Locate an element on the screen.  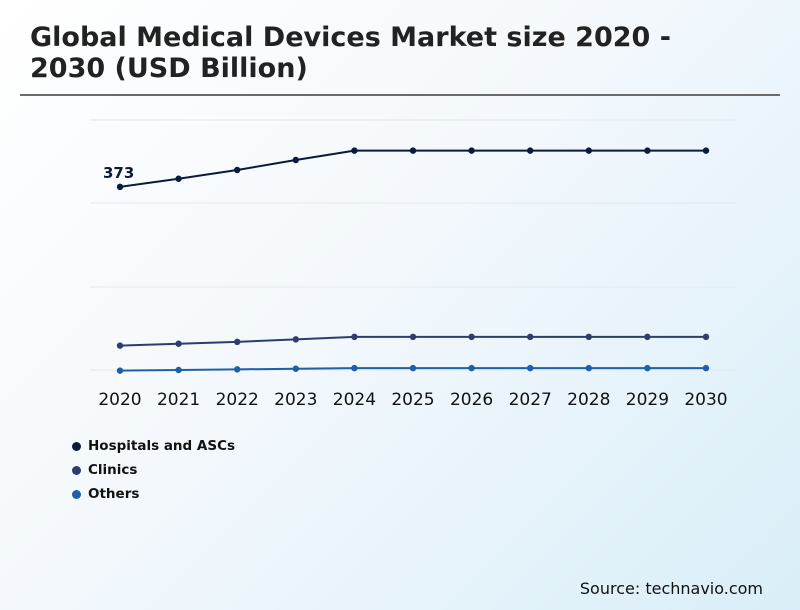
x-tick-label: 2021 is located at coordinates (178, 400).